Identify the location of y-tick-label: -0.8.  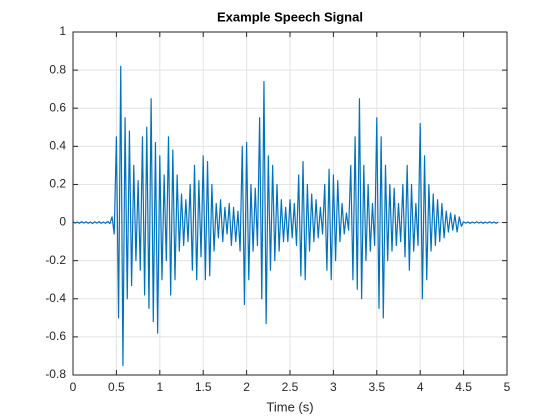
(55, 374).